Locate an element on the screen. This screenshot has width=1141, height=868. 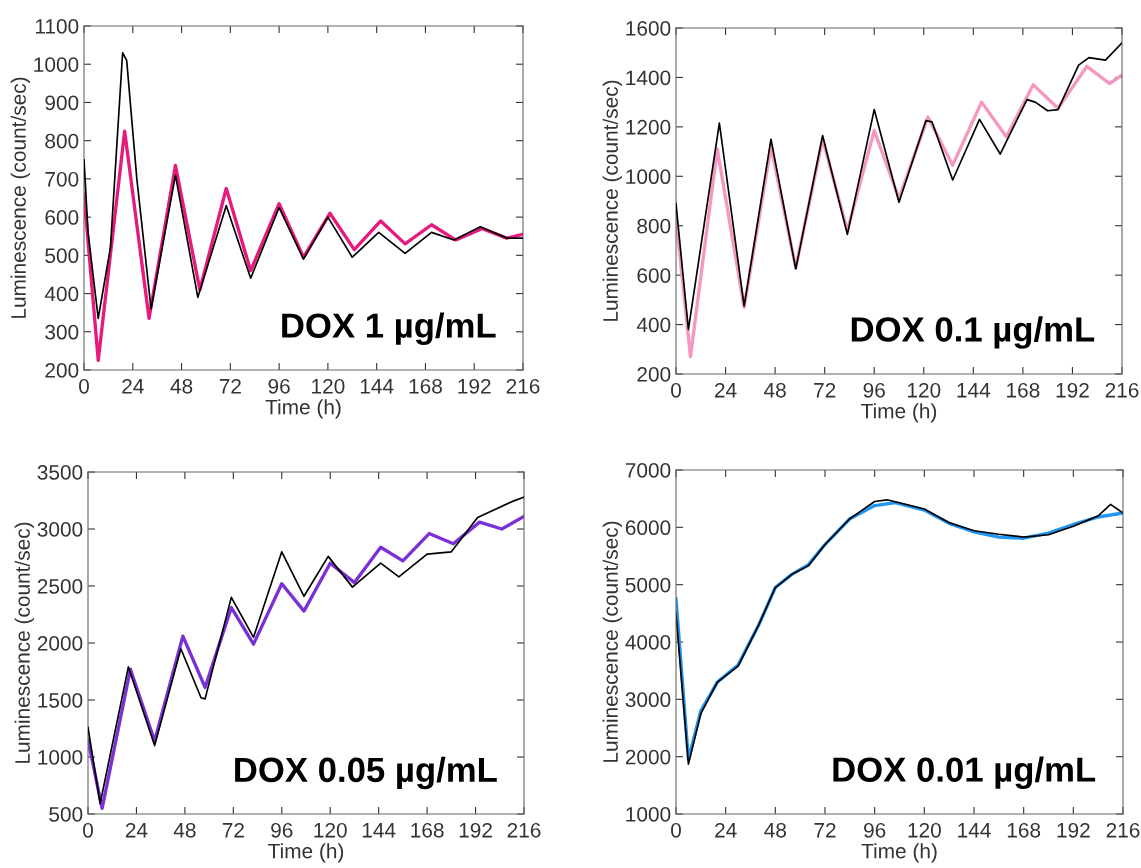
y-tick-label: 3500 is located at coordinates (60, 472).